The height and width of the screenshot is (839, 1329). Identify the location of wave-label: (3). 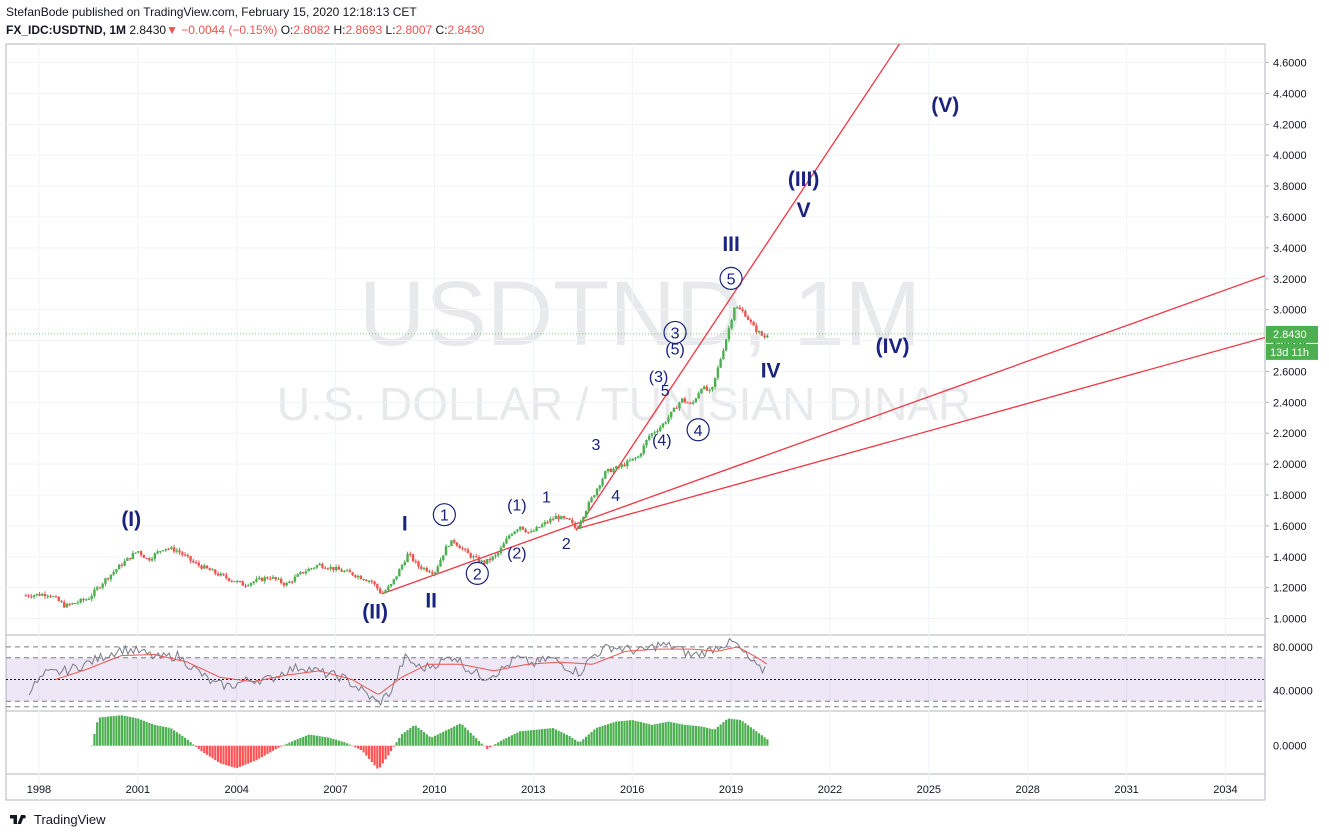
(659, 377).